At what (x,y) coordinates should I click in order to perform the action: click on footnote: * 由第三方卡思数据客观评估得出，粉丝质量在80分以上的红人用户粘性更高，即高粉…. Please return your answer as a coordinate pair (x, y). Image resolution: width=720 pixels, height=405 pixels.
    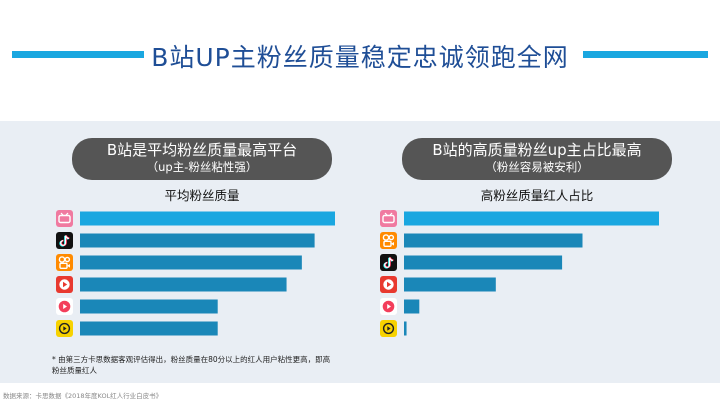
    Looking at the image, I should click on (191, 365).